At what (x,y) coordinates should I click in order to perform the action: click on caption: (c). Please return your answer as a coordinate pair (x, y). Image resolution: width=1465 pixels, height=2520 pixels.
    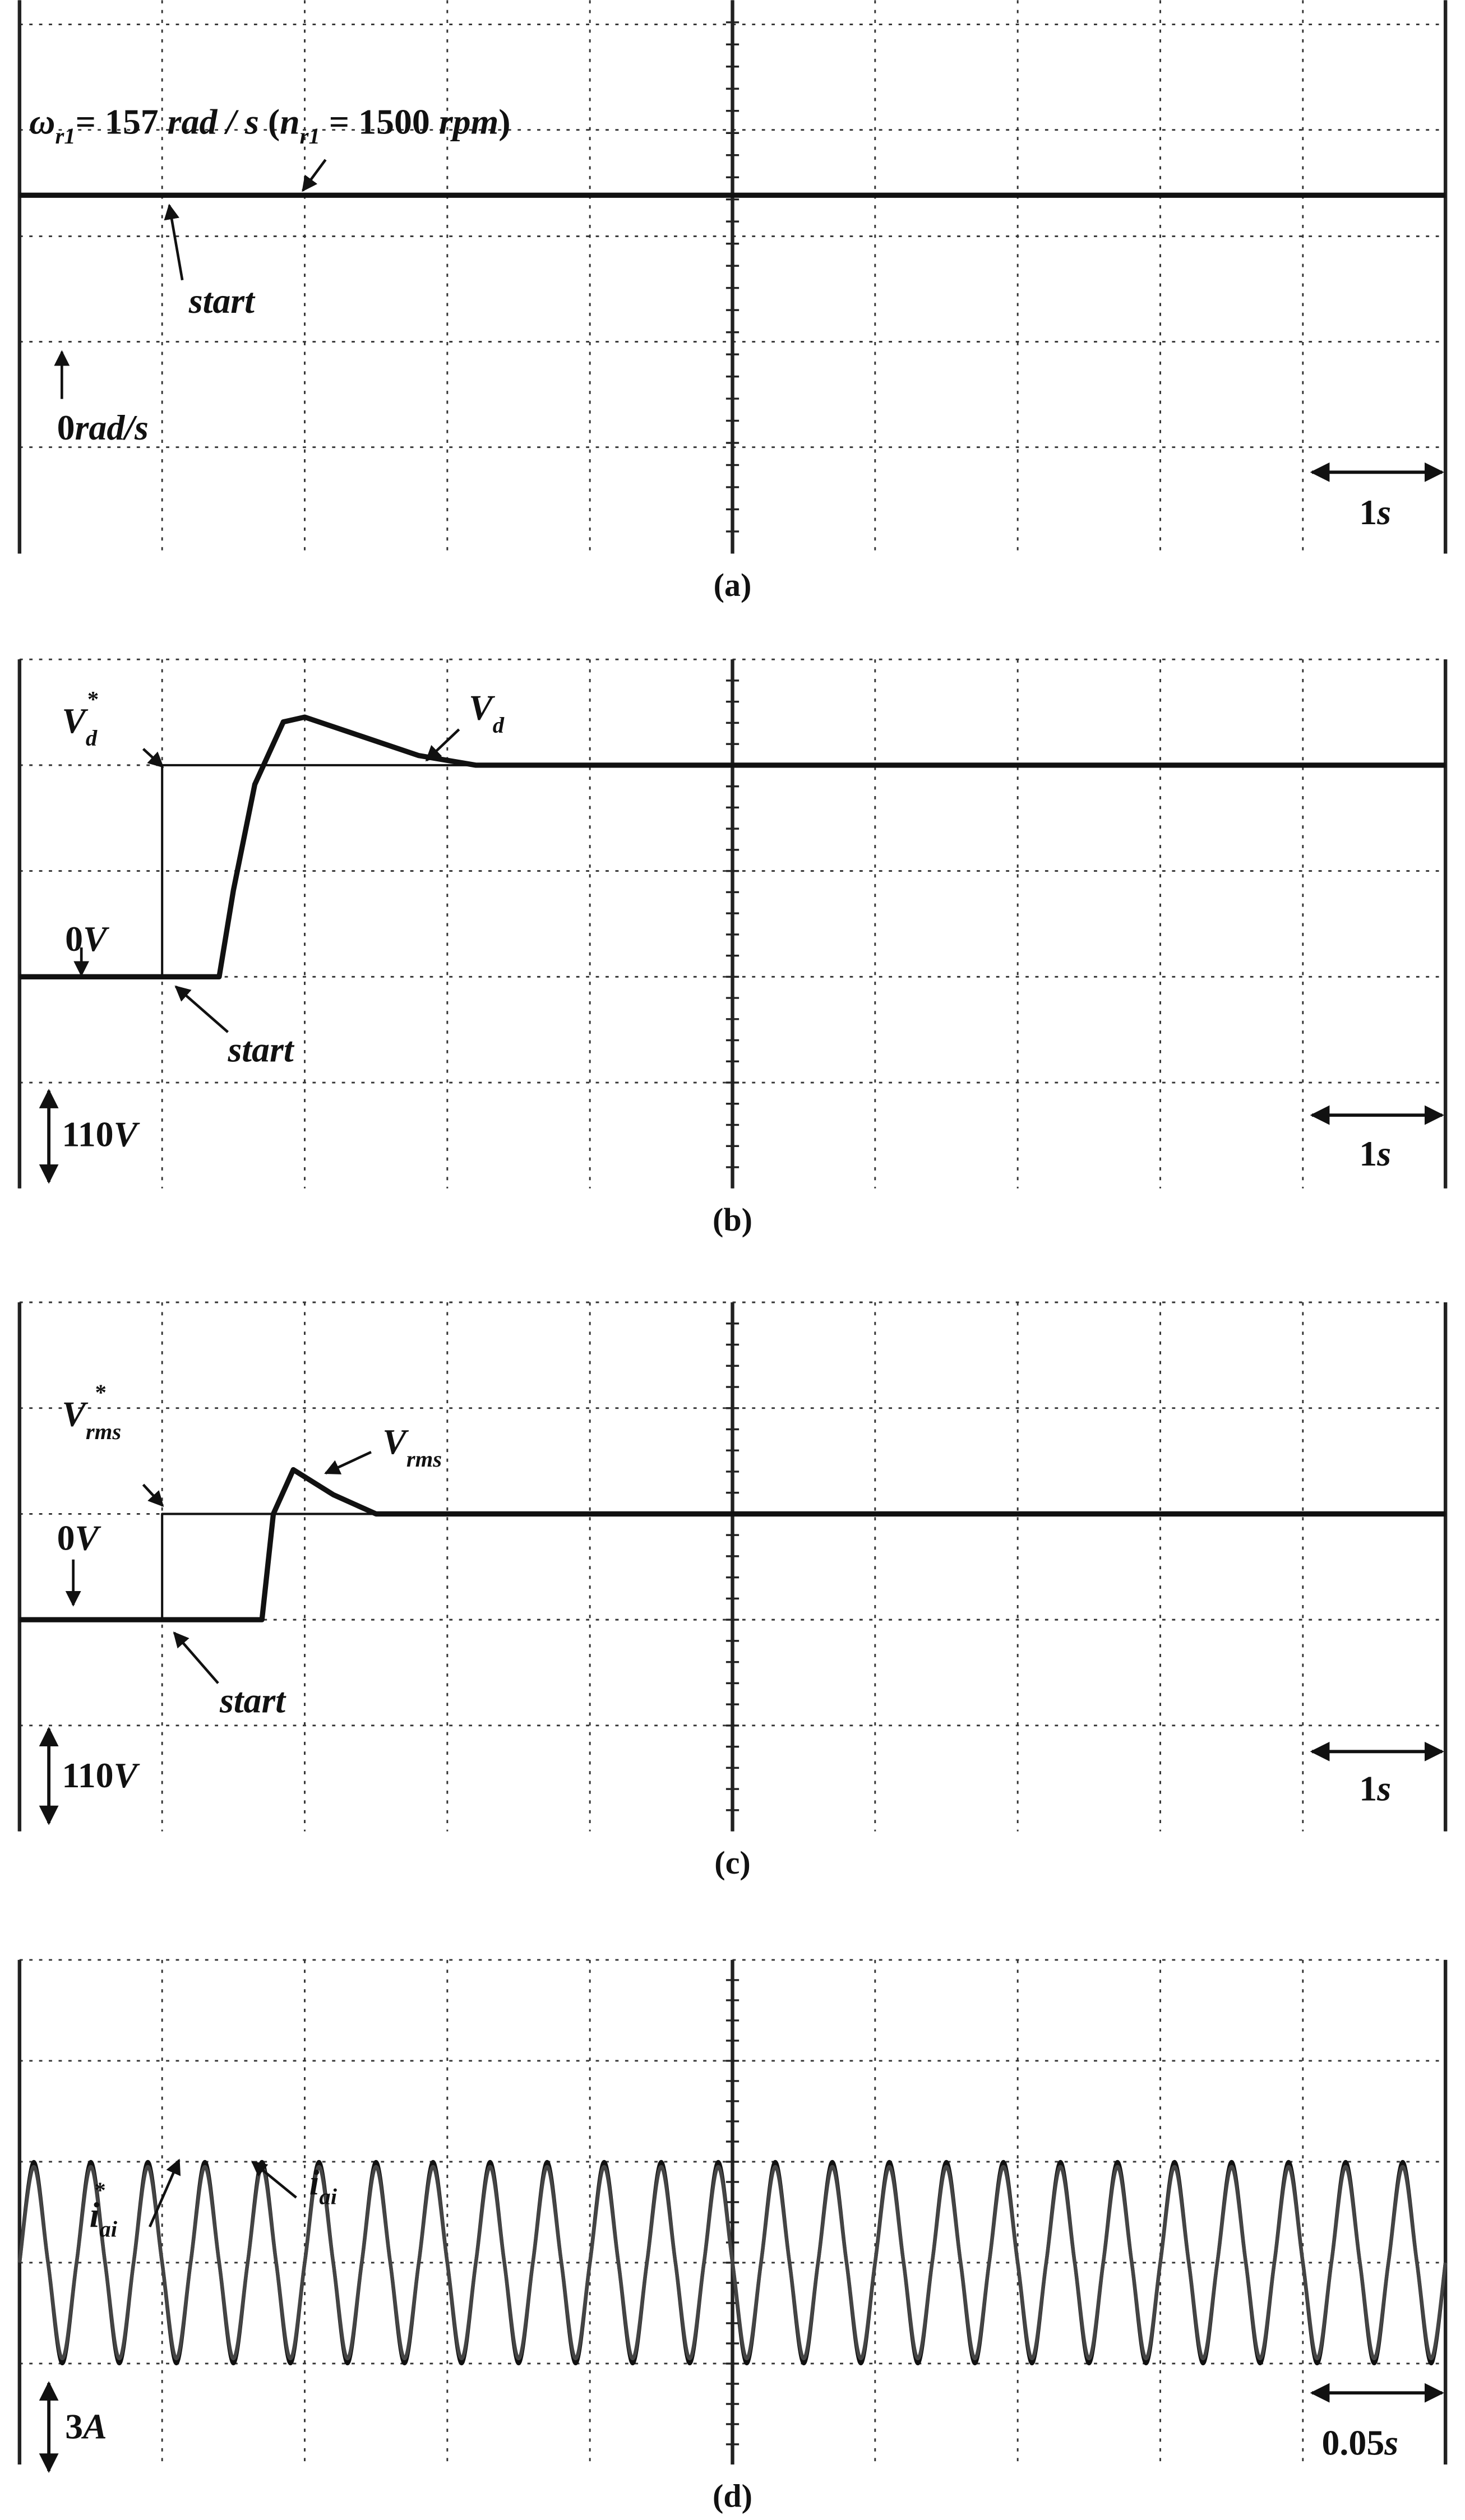
    Looking at the image, I should click on (732, 1863).